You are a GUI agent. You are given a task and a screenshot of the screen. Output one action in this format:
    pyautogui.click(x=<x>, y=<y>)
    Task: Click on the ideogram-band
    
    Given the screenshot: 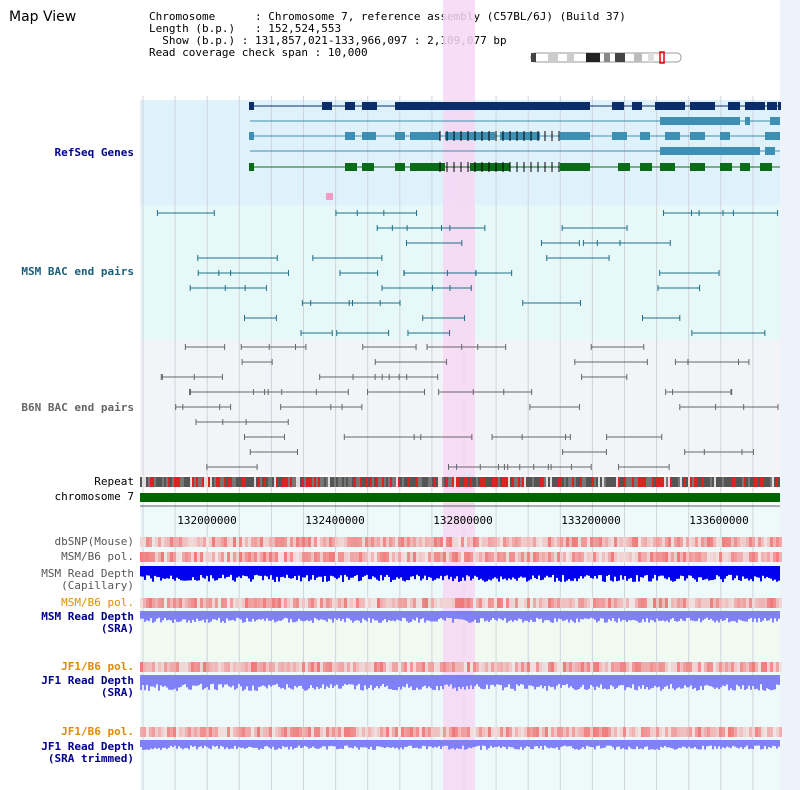 What is the action you would take?
    pyautogui.click(x=570, y=57)
    